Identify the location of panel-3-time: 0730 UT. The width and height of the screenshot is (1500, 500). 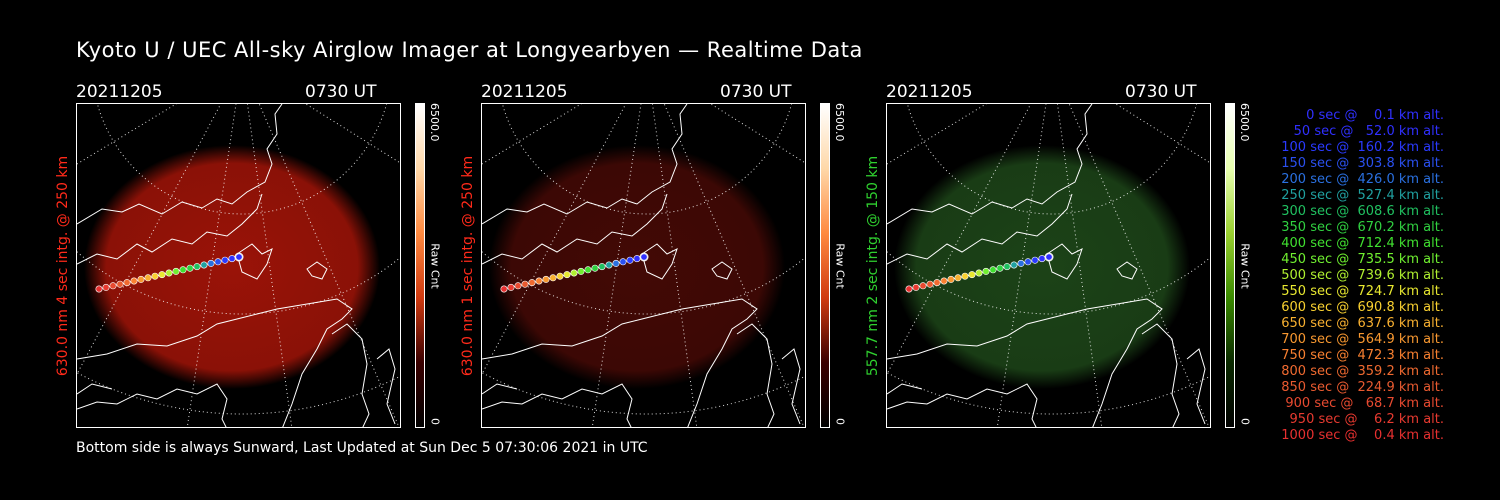
(1161, 92).